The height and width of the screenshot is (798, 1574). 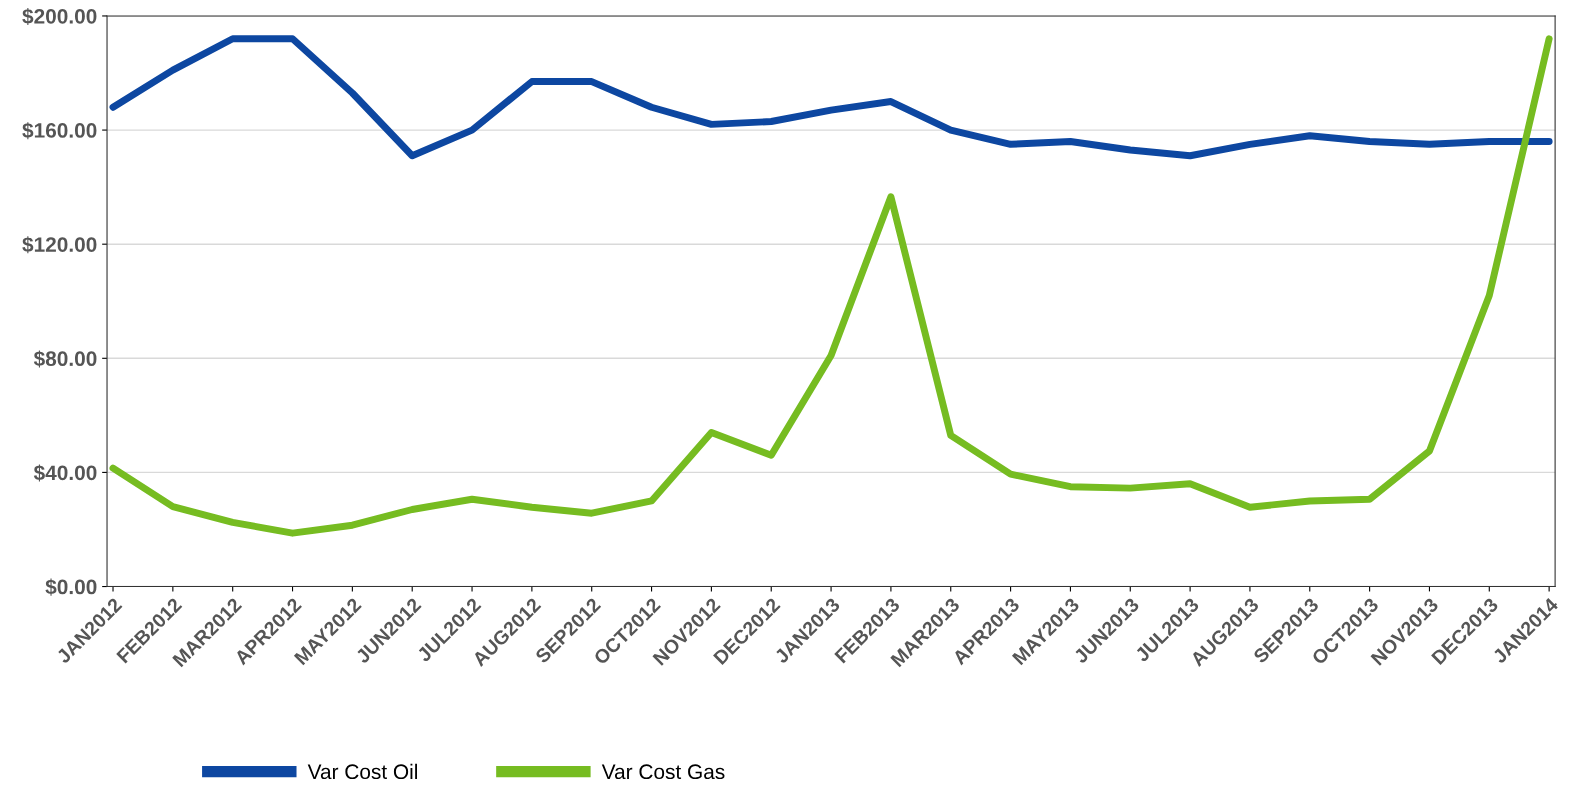 I want to click on y-tick-label: $120.00, so click(x=59, y=245).